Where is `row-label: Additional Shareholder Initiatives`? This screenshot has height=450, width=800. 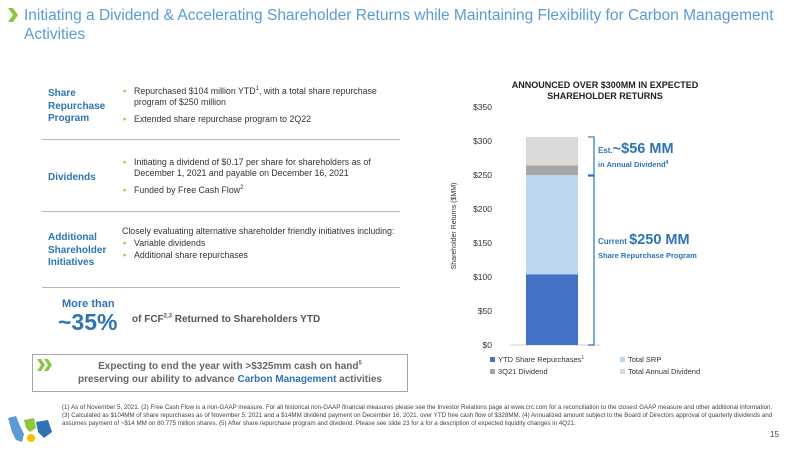
row-label: Additional Shareholder Initiatives is located at coordinates (77, 250).